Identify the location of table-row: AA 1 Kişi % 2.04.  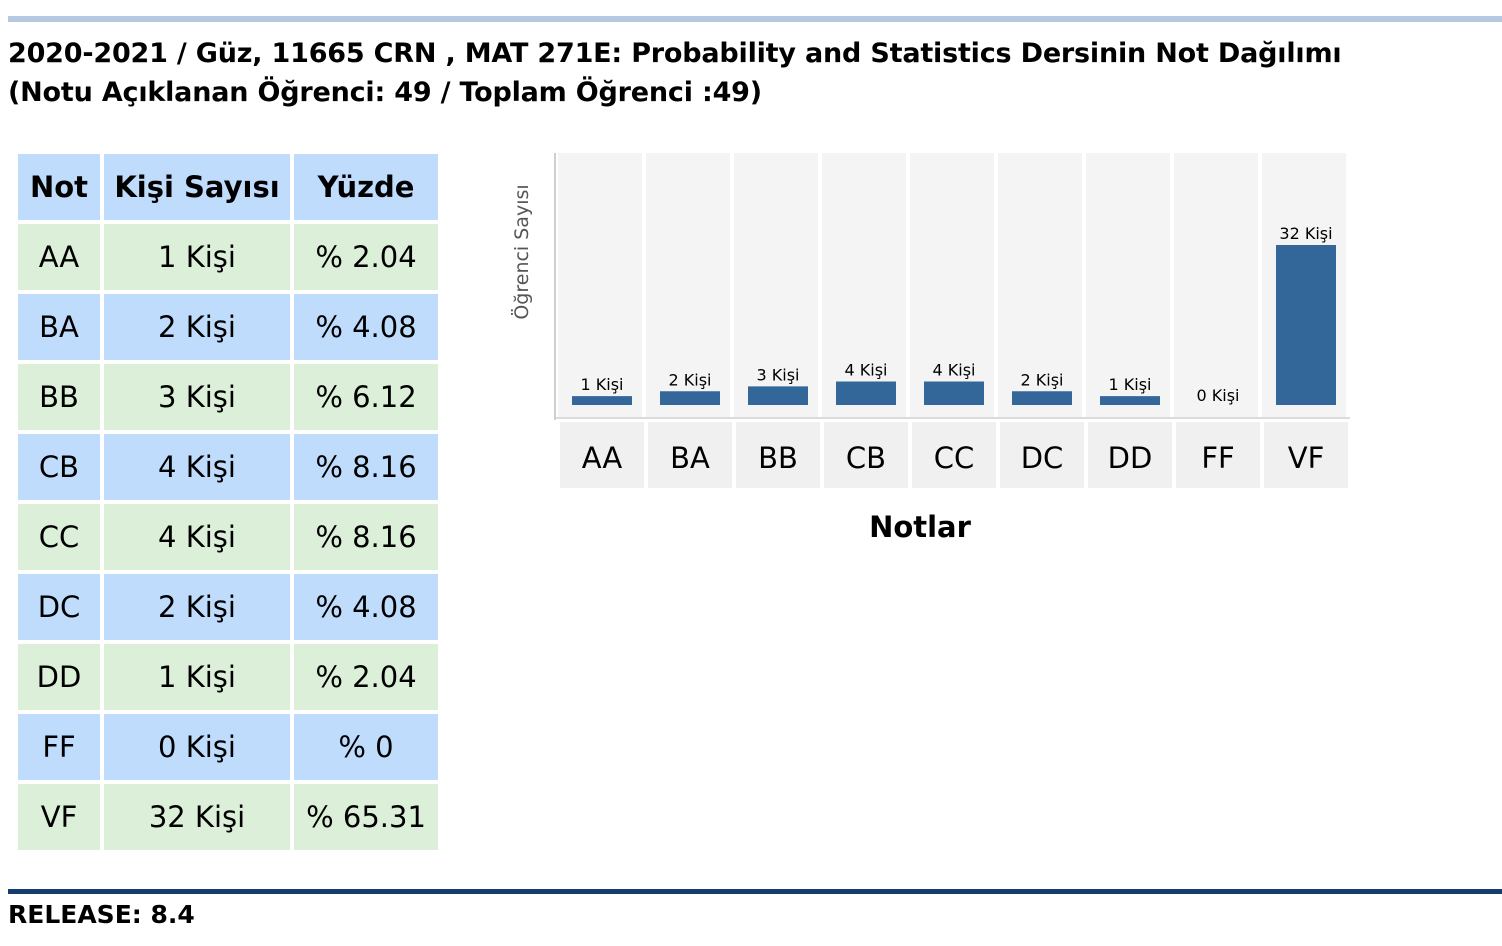
(228, 257).